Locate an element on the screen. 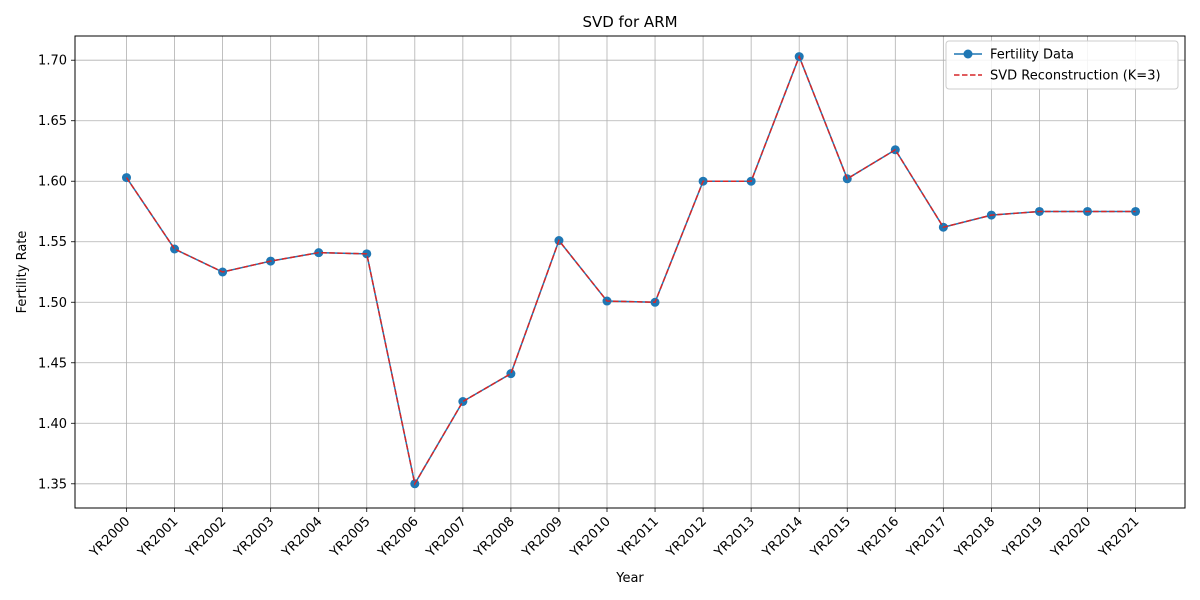 This screenshot has height=600, width=1200. y-tick-label: 1.70 is located at coordinates (52, 61).